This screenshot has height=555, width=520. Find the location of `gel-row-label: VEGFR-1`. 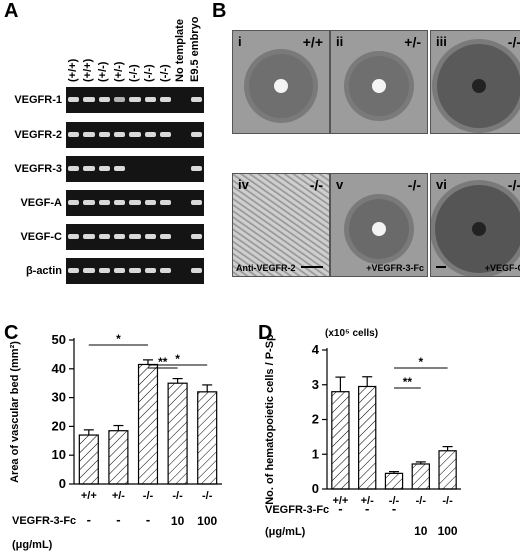

gel-row-label: VEGFR-1 is located at coordinates (38, 100).